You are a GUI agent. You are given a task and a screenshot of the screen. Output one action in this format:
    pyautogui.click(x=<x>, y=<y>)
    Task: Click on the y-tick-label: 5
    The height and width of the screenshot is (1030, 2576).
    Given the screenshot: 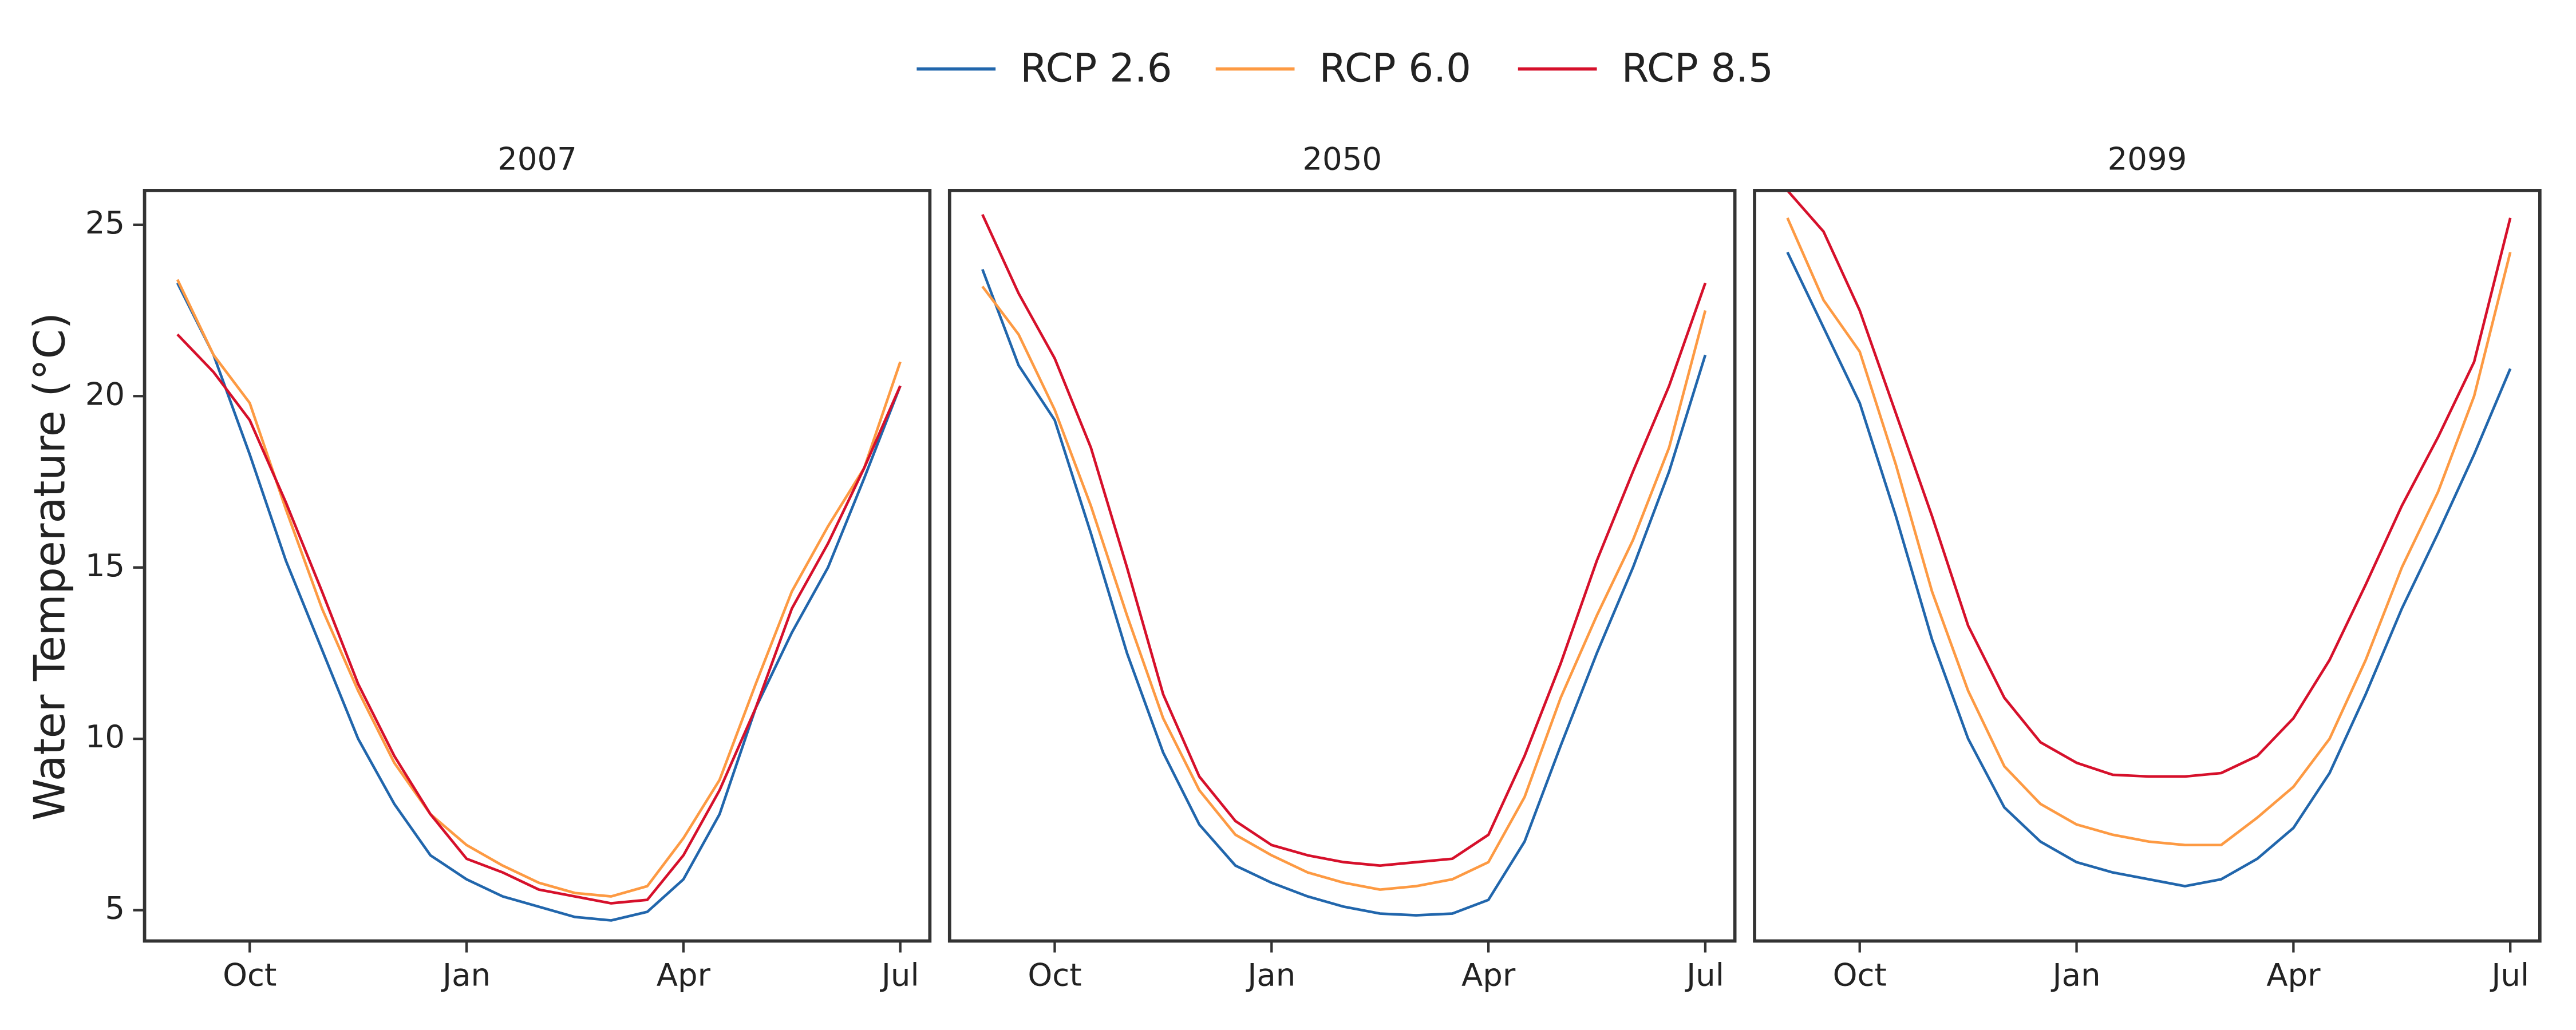 What is the action you would take?
    pyautogui.click(x=115, y=908)
    